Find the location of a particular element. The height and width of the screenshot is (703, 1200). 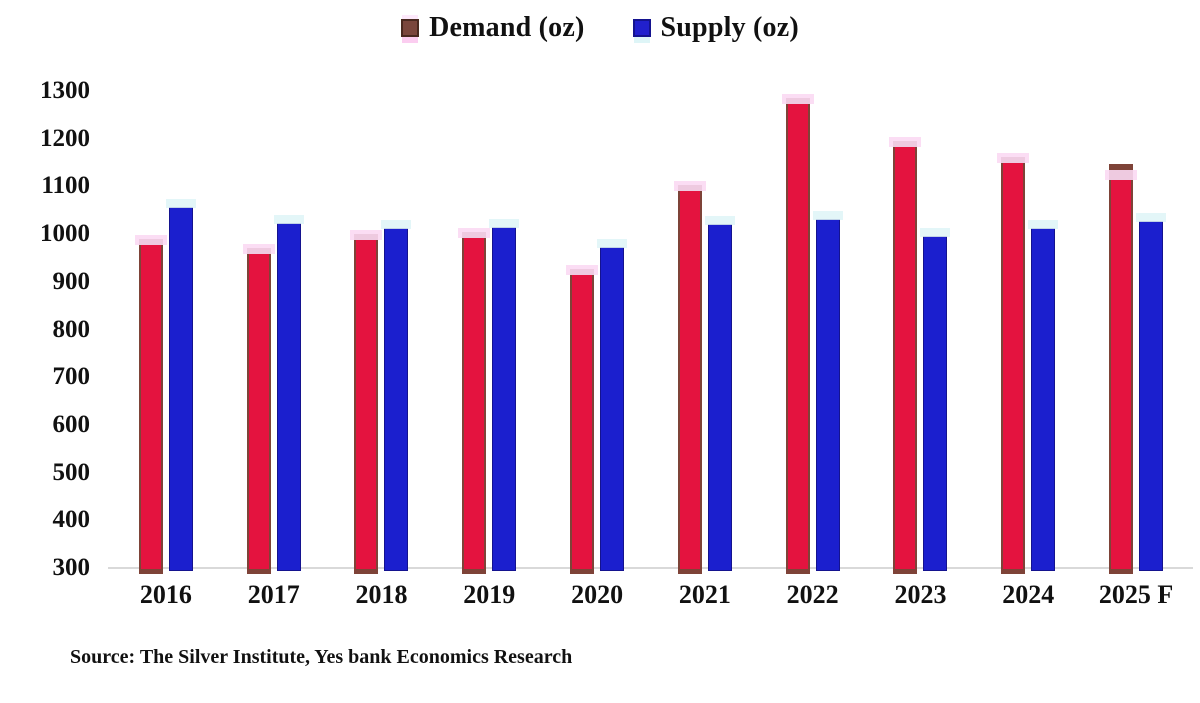

demand-bar-2023 is located at coordinates (905, 355).